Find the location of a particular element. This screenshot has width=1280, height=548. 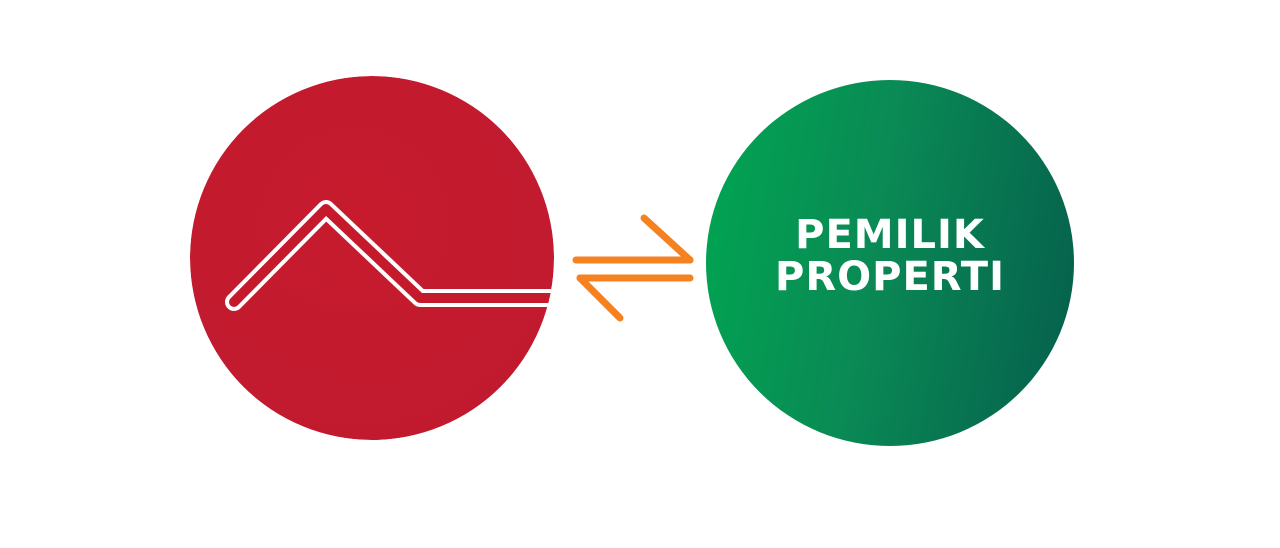

wordmark-line-2: PROPERTI is located at coordinates (890, 277).